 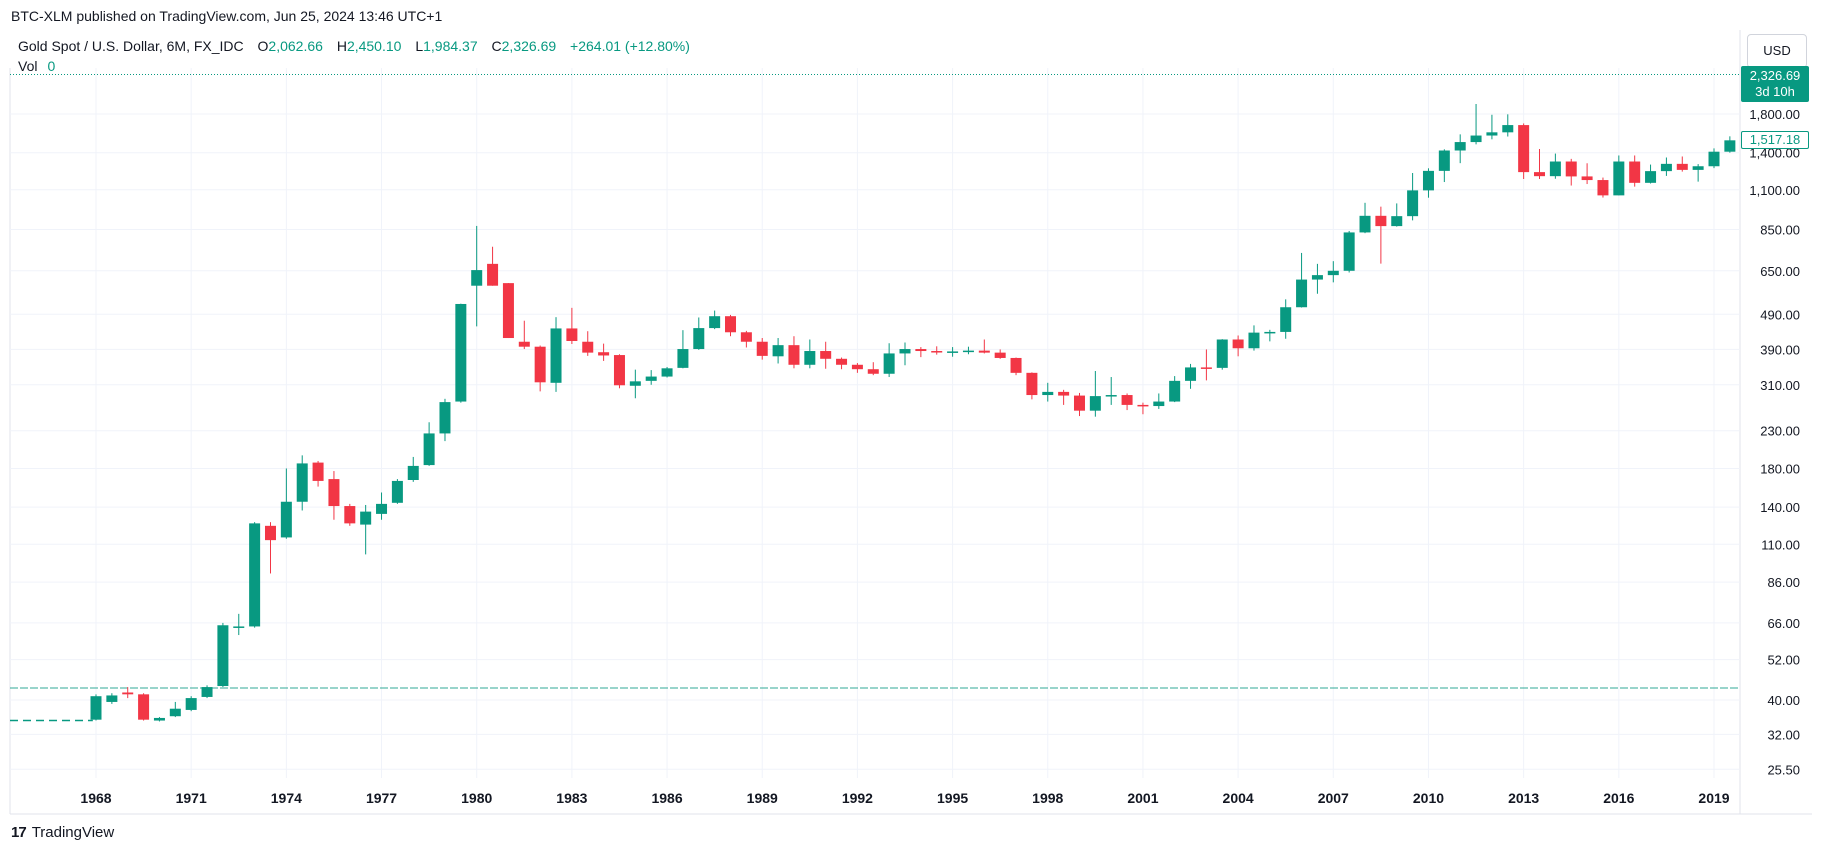 What do you see at coordinates (1777, 51) in the screenshot?
I see `currency-button: USD` at bounding box center [1777, 51].